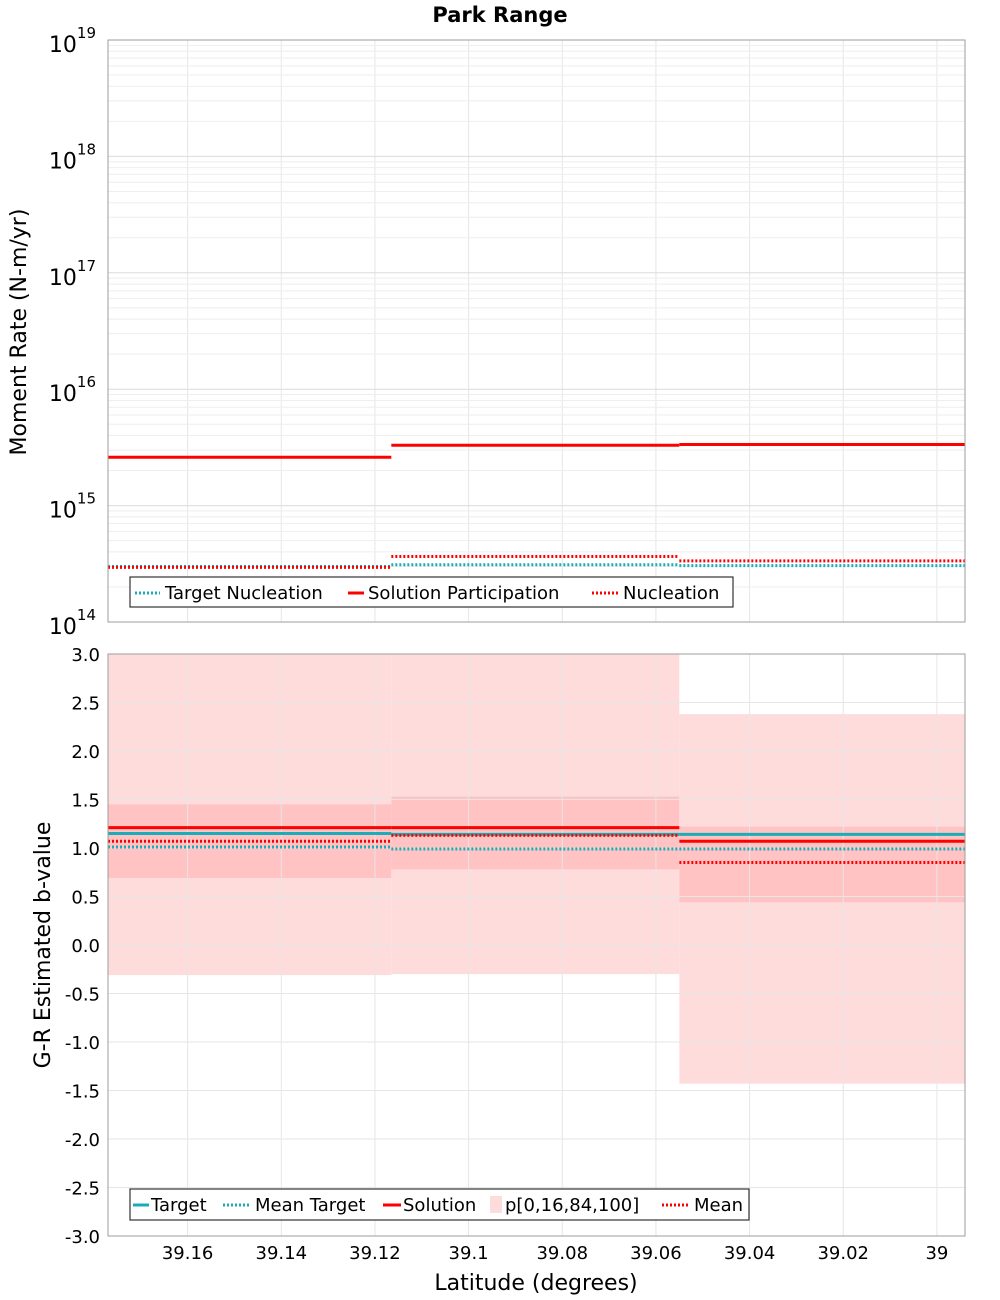 The height and width of the screenshot is (1300, 1000). What do you see at coordinates (82, 1092) in the screenshot?
I see `b-value-y-tick-label: -1.5` at bounding box center [82, 1092].